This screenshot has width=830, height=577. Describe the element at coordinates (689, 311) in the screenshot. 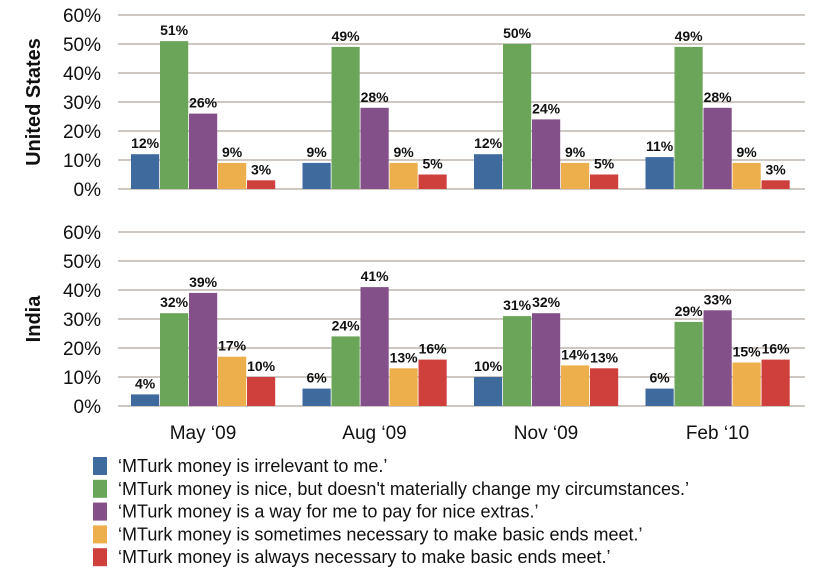

I see `data-label: 29%` at that location.